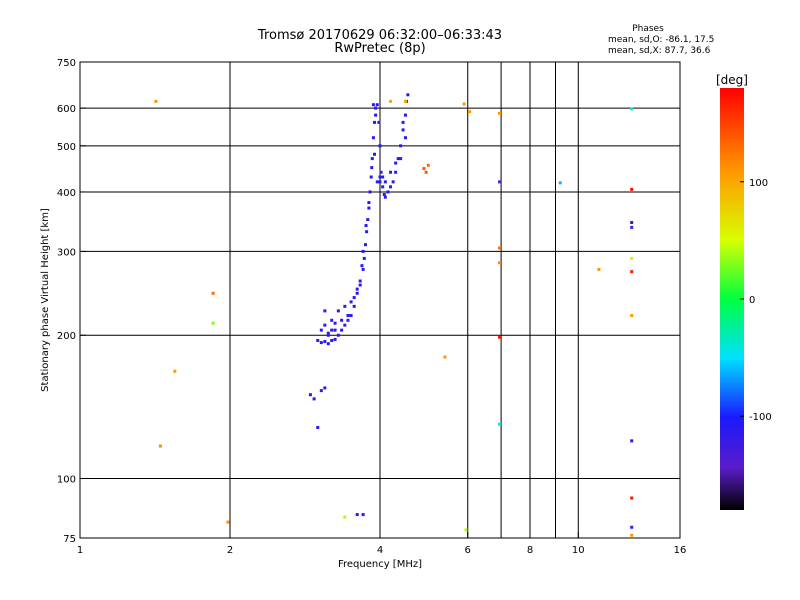 The image size is (800, 600). Describe the element at coordinates (66, 193) in the screenshot. I see `y-tick-label: 400` at that location.